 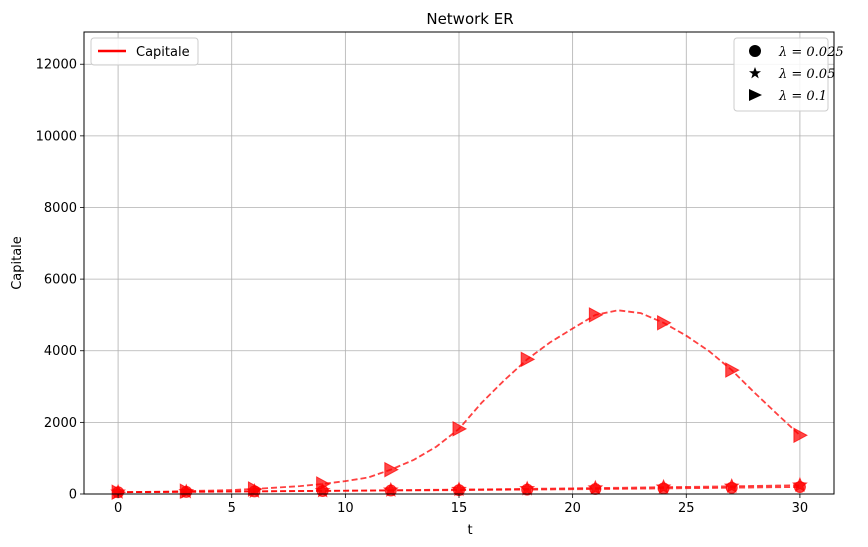 What do you see at coordinates (60, 351) in the screenshot?
I see `y-tick-label: 4000` at bounding box center [60, 351].